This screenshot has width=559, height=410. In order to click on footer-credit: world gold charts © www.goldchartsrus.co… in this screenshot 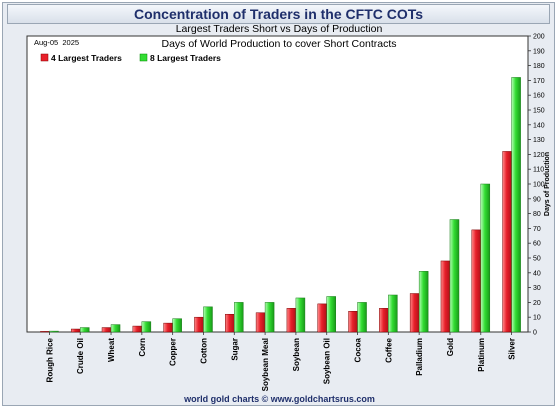, I will do `click(279, 399)`.